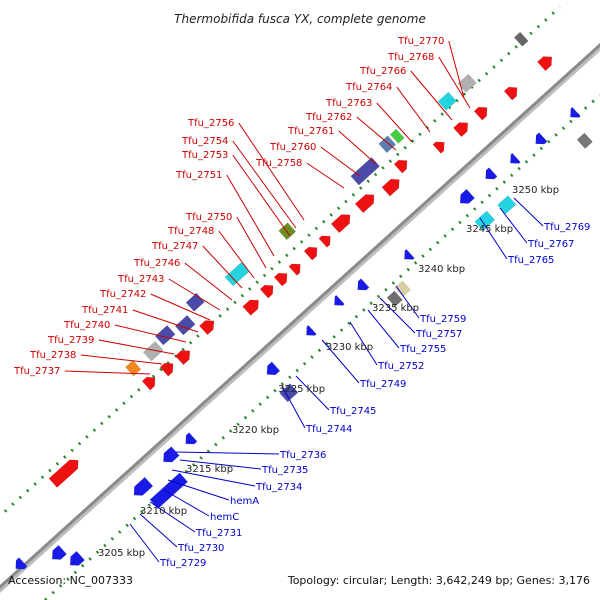 This screenshot has width=600, height=600. Describe the element at coordinates (301, 389) in the screenshot. I see `scale-label: 3225 kbp` at that location.